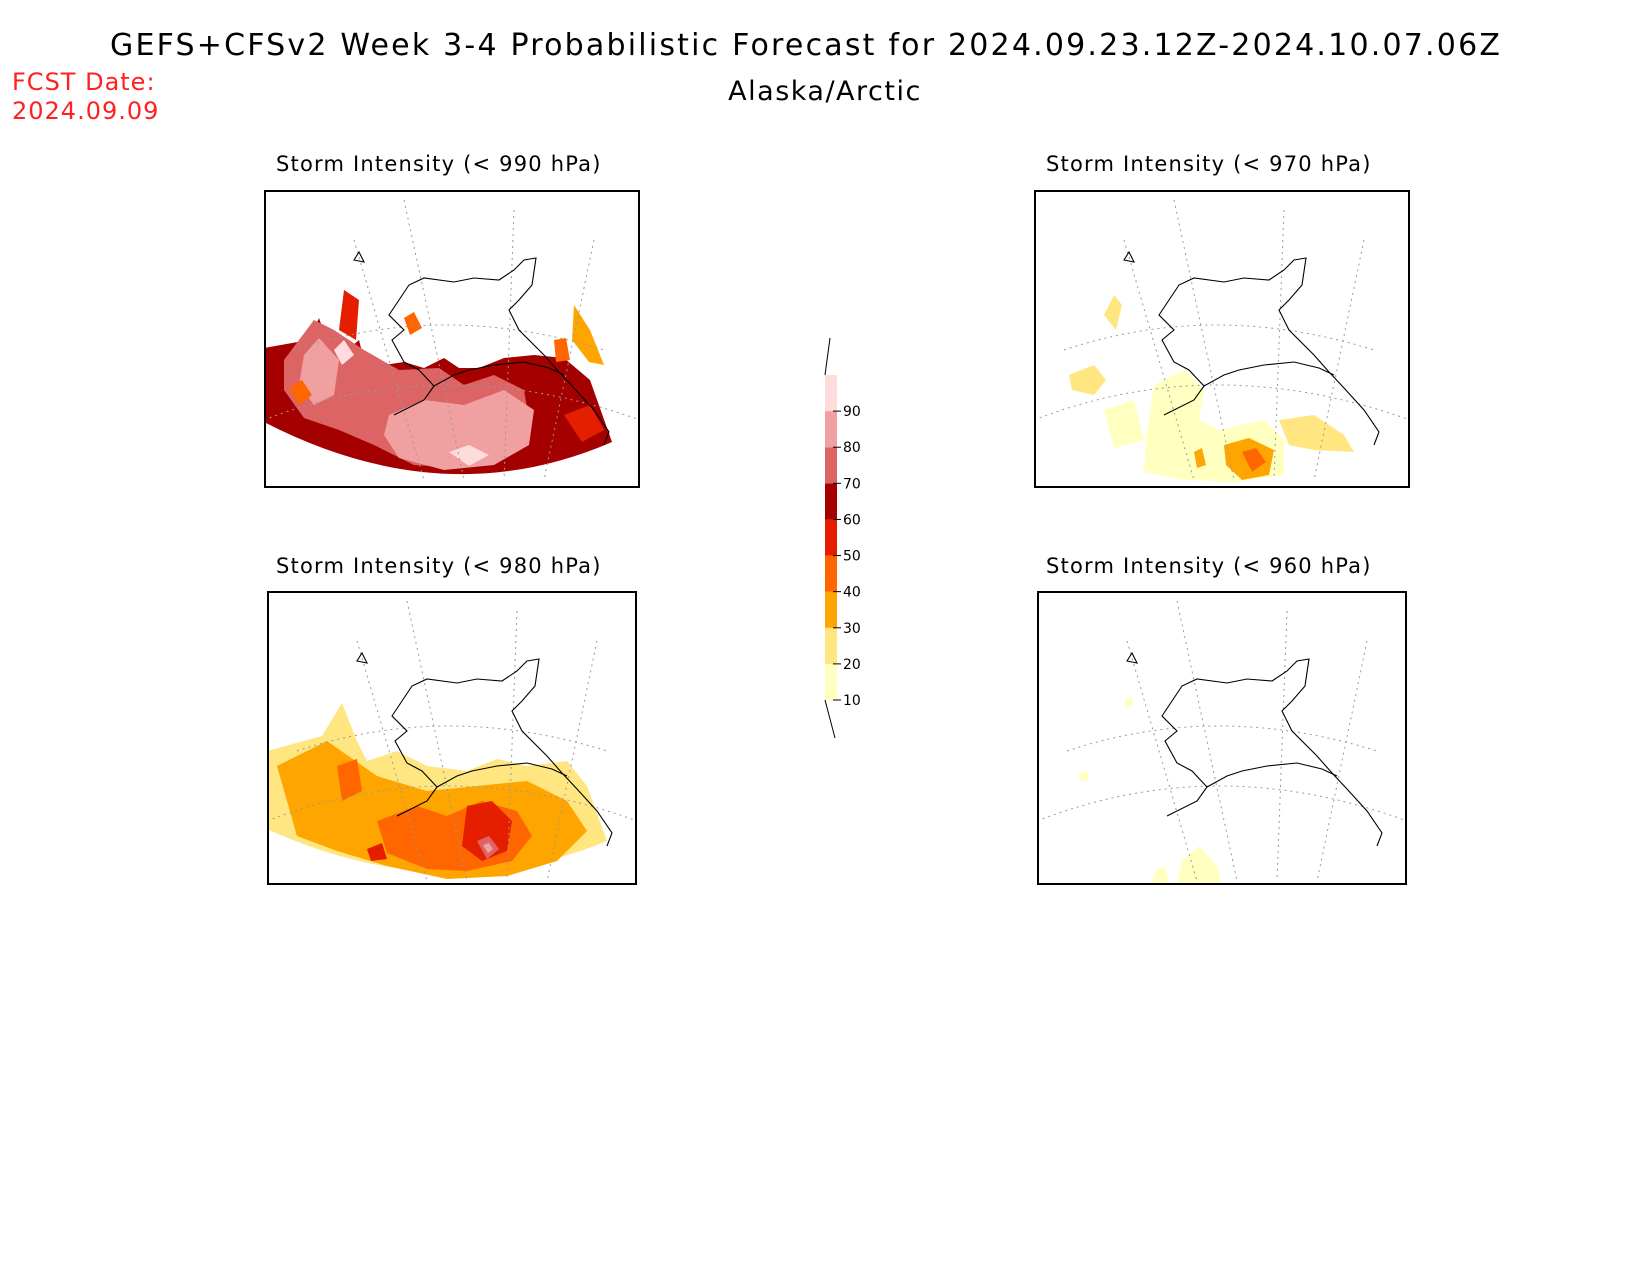  Describe the element at coordinates (439, 164) in the screenshot. I see `panel-title-990: Storm Intensity (< 990 hPa)` at that location.